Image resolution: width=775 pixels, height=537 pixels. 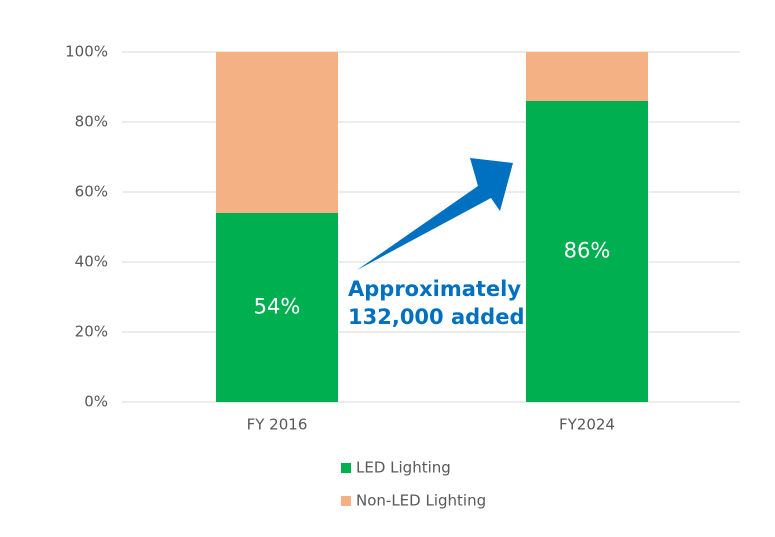 I want to click on value-label: 86%, so click(x=587, y=251).